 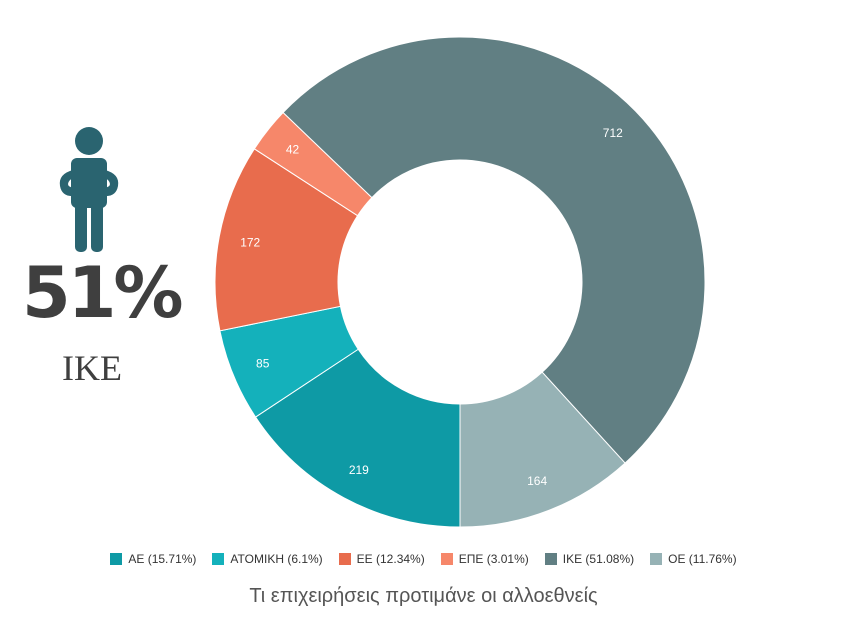 I want to click on person-icon, so click(x=89, y=189).